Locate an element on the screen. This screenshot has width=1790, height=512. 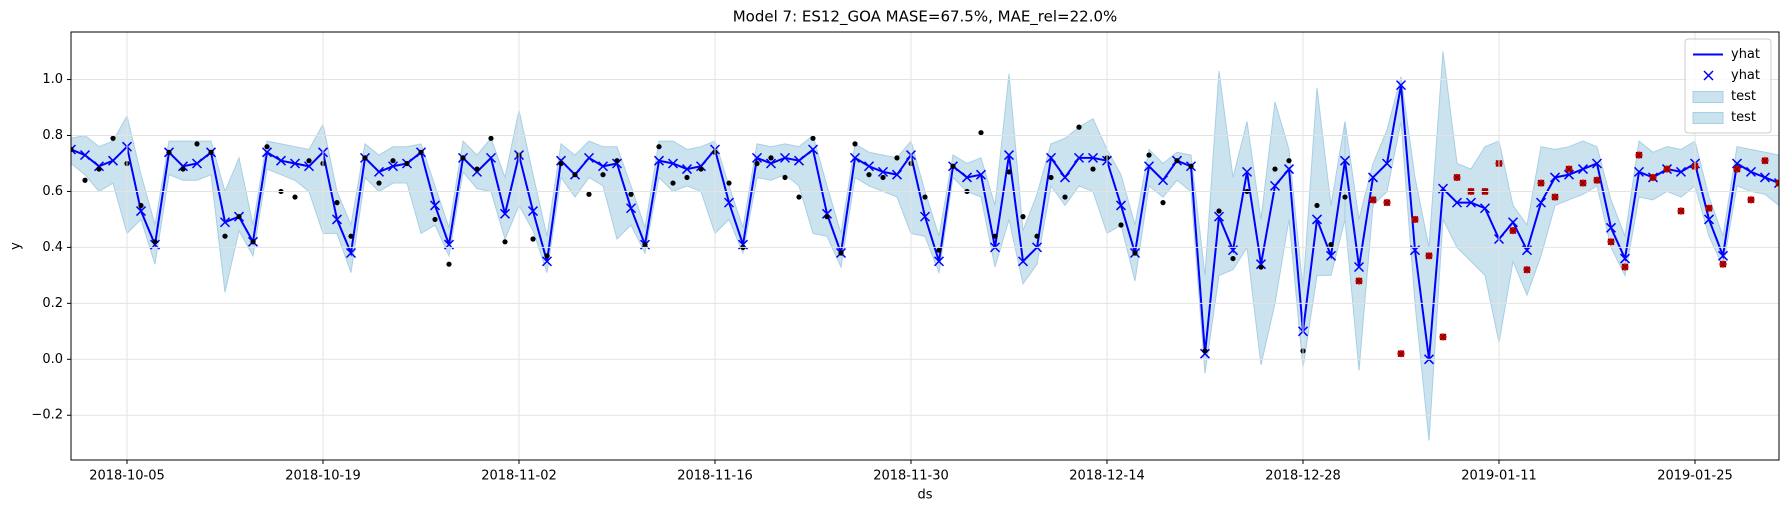
legend-label: test is located at coordinates (1743, 96).